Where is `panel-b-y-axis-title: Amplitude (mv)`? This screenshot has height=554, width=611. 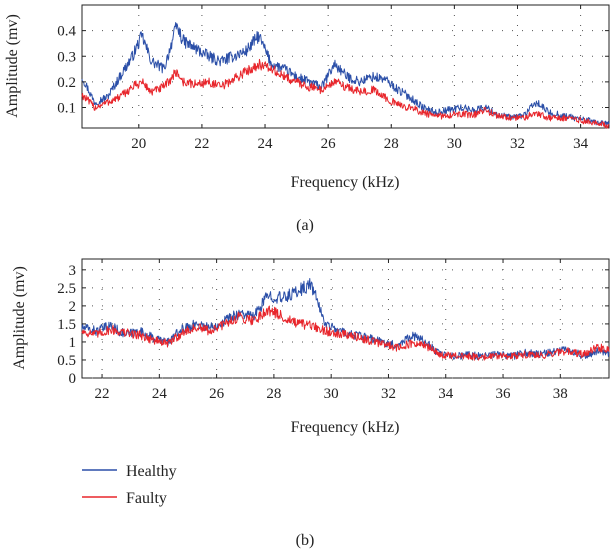
panel-b-y-axis-title: Amplitude (mv) is located at coordinates (19, 318).